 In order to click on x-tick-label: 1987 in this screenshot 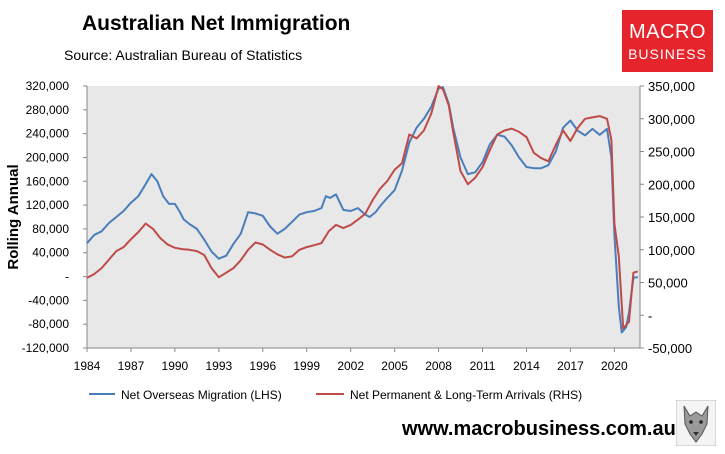, I will do `click(131, 366)`.